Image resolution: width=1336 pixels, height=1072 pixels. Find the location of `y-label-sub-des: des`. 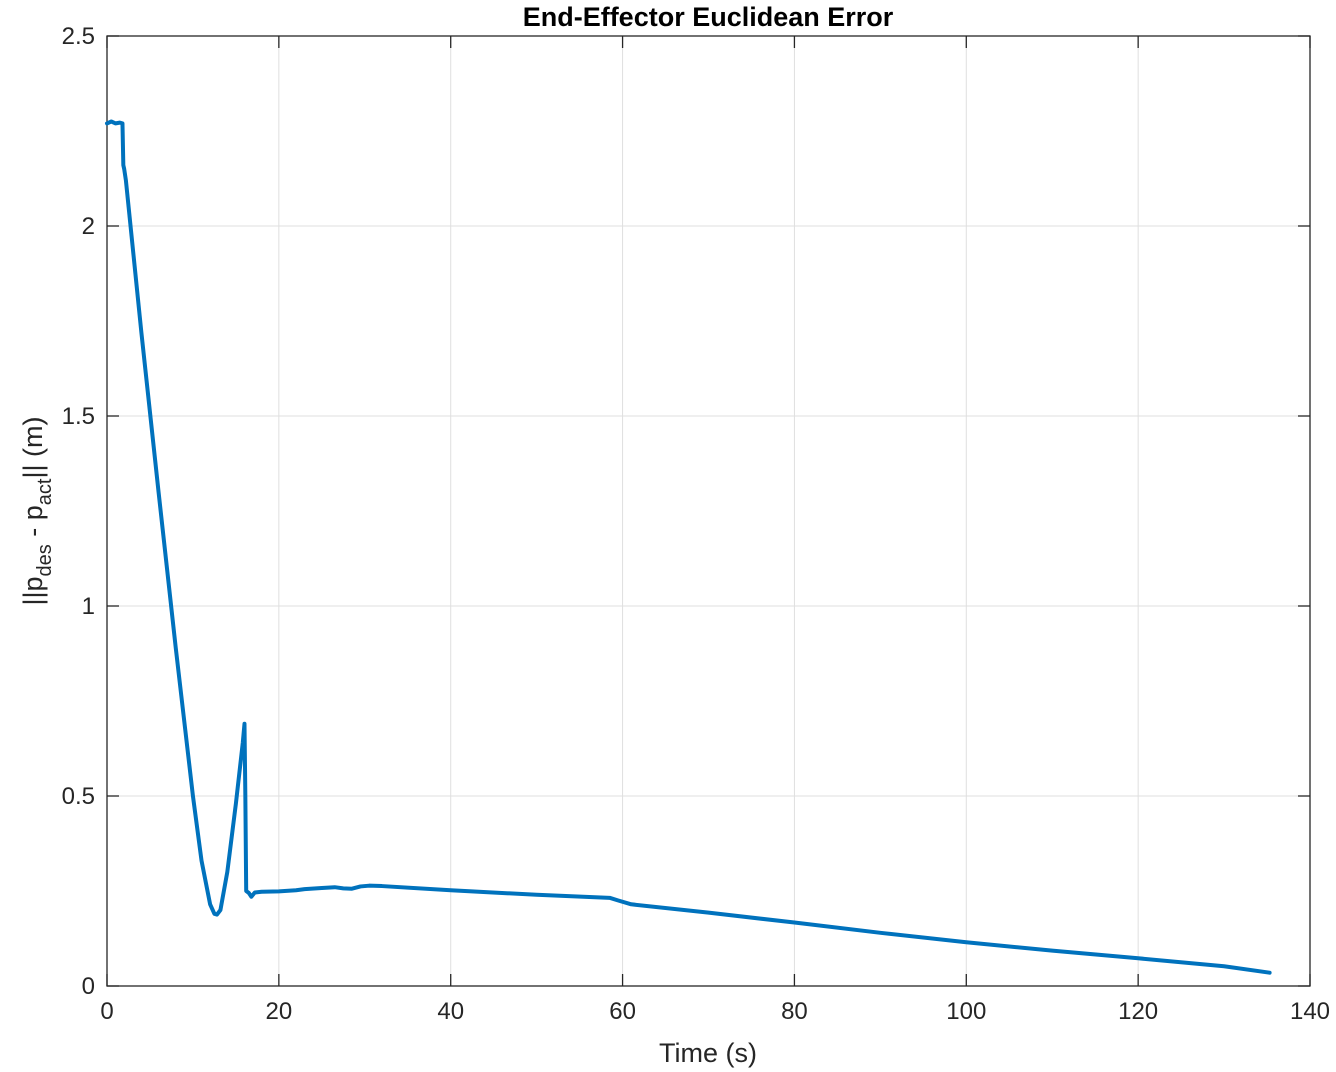

y-label-sub-des: des is located at coordinates (45, 560).